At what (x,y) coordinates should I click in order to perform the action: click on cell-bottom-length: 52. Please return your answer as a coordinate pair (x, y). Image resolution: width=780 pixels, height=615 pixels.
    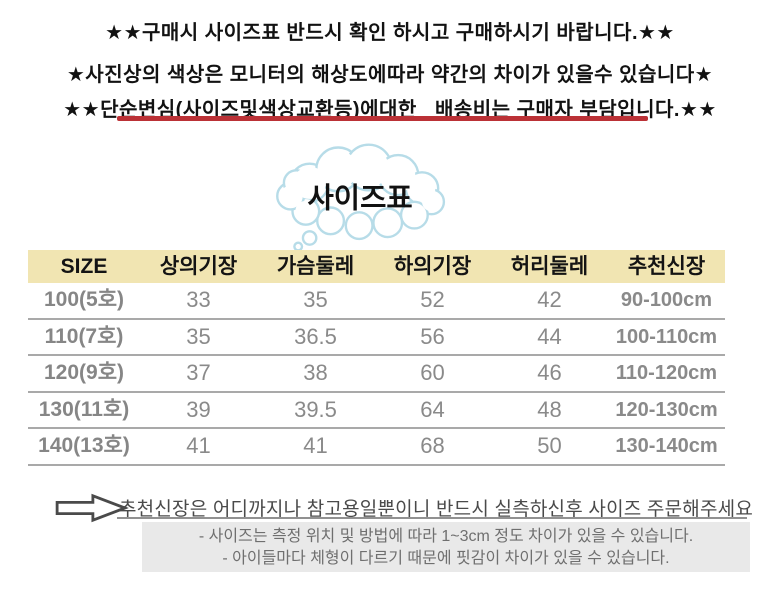
    Looking at the image, I should click on (432, 299).